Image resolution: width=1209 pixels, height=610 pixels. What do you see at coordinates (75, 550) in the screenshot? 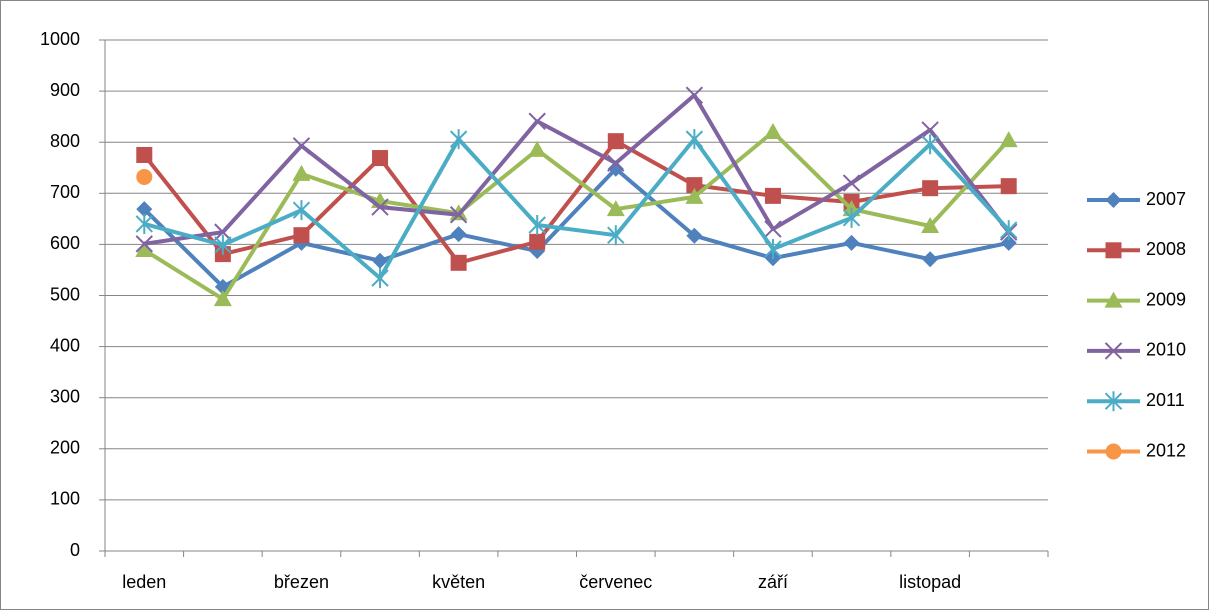
I see `y-tick-label: 0` at bounding box center [75, 550].